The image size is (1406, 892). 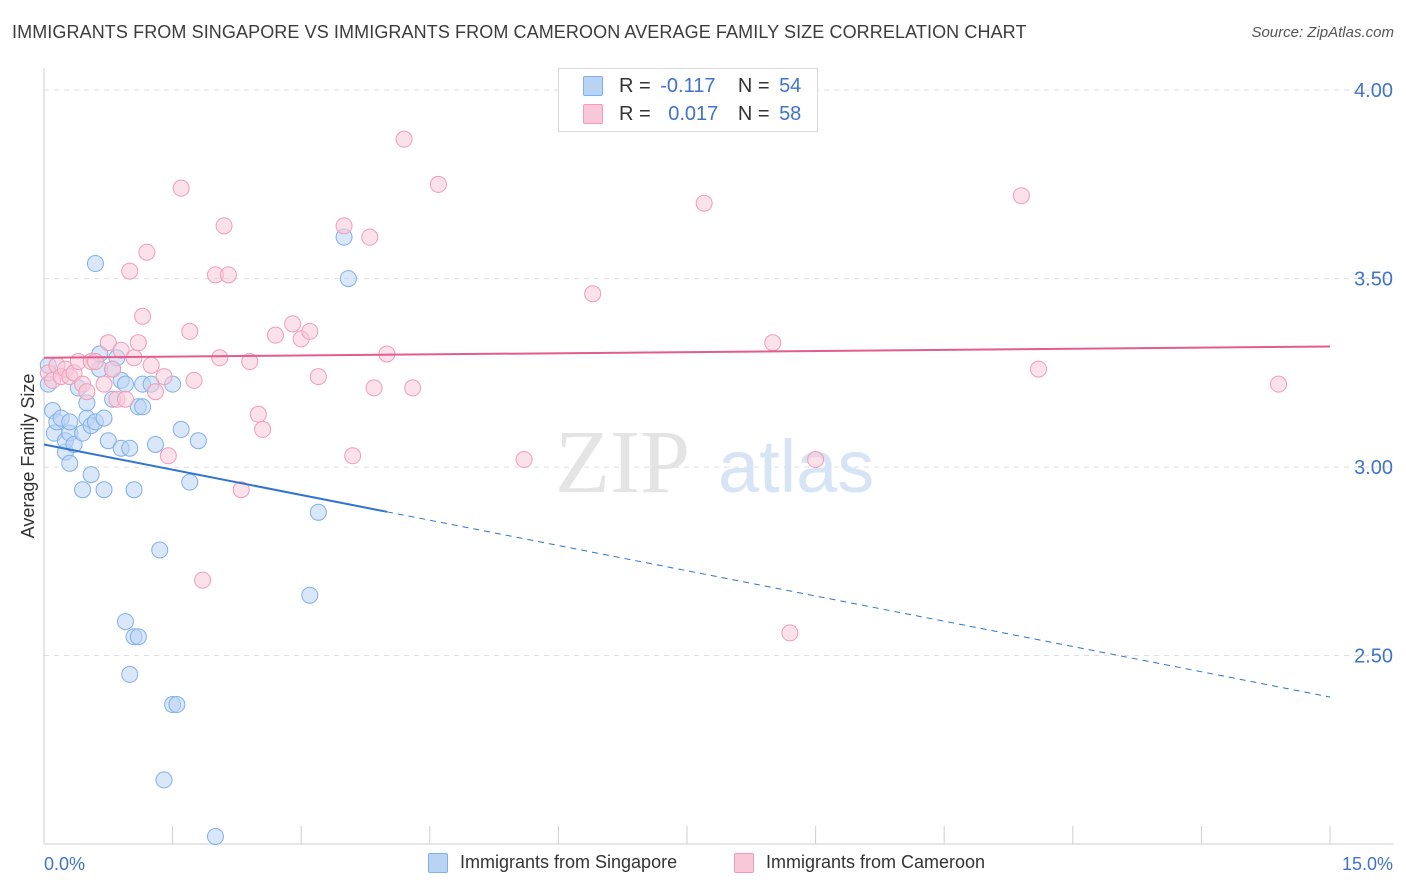 What do you see at coordinates (744, 862) in the screenshot?
I see `legend-swatch-cameroon` at bounding box center [744, 862].